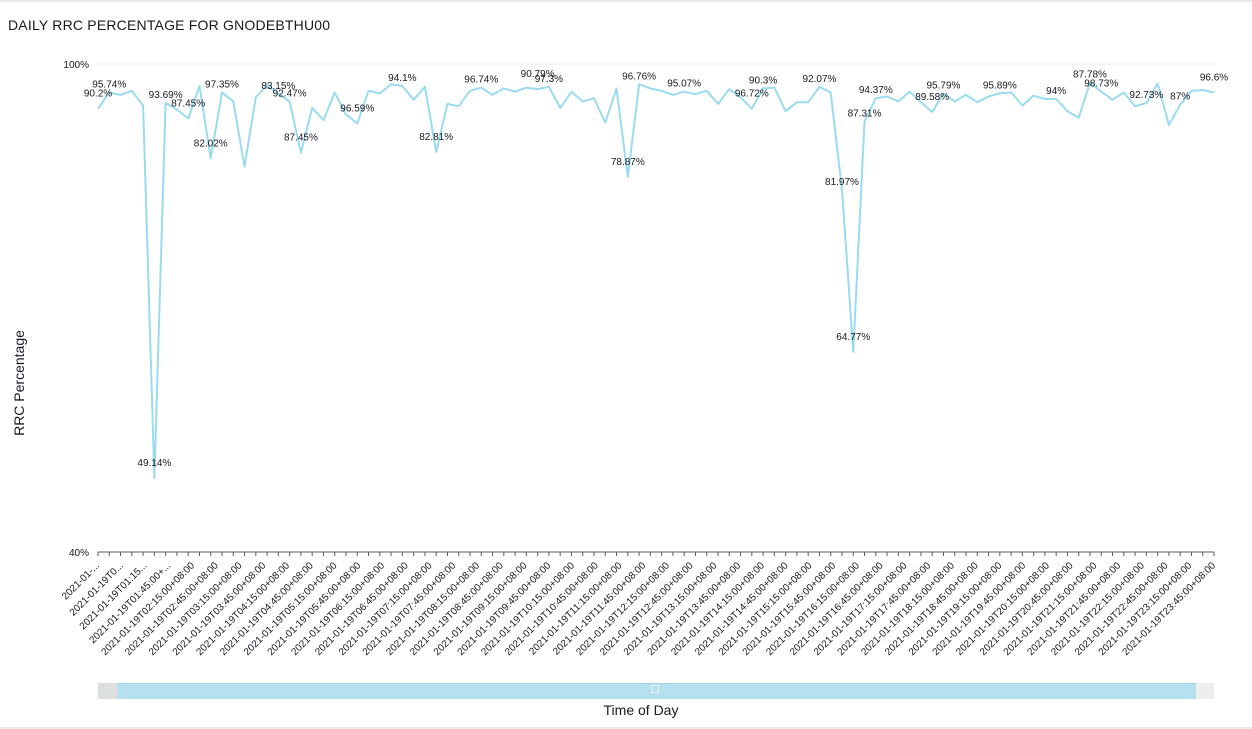 The height and width of the screenshot is (729, 1252). I want to click on data-label: 87%, so click(1180, 97).